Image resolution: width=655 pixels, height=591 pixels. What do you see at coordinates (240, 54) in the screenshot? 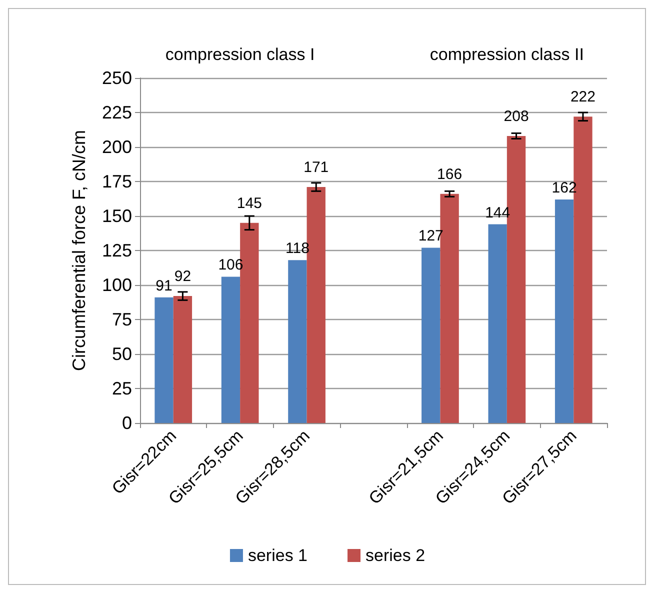
I see `text: compression class I` at bounding box center [240, 54].